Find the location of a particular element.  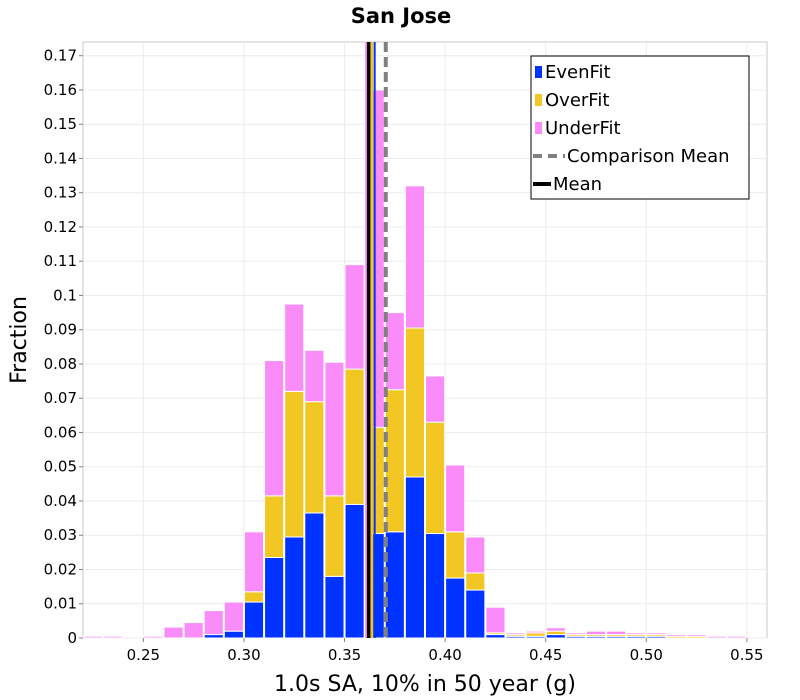

x-tick-label: 0.55 is located at coordinates (746, 655).